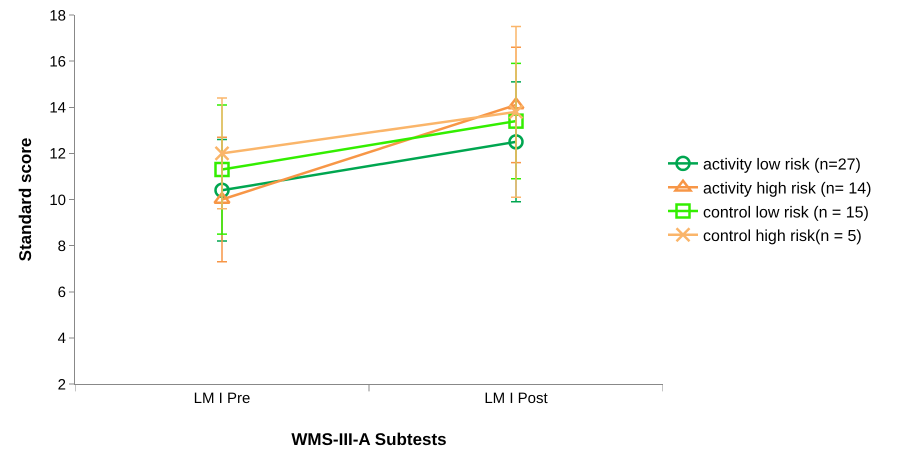  I want to click on y-tick-label: 2, so click(62, 385).